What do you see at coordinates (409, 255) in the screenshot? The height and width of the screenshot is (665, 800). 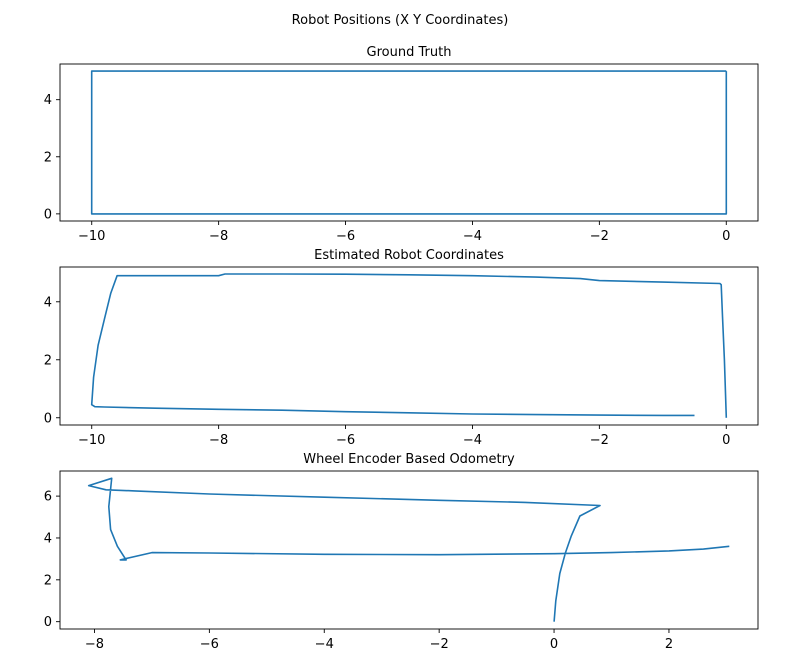 I see `axes-title: Estimated Robot Coordinates` at bounding box center [409, 255].